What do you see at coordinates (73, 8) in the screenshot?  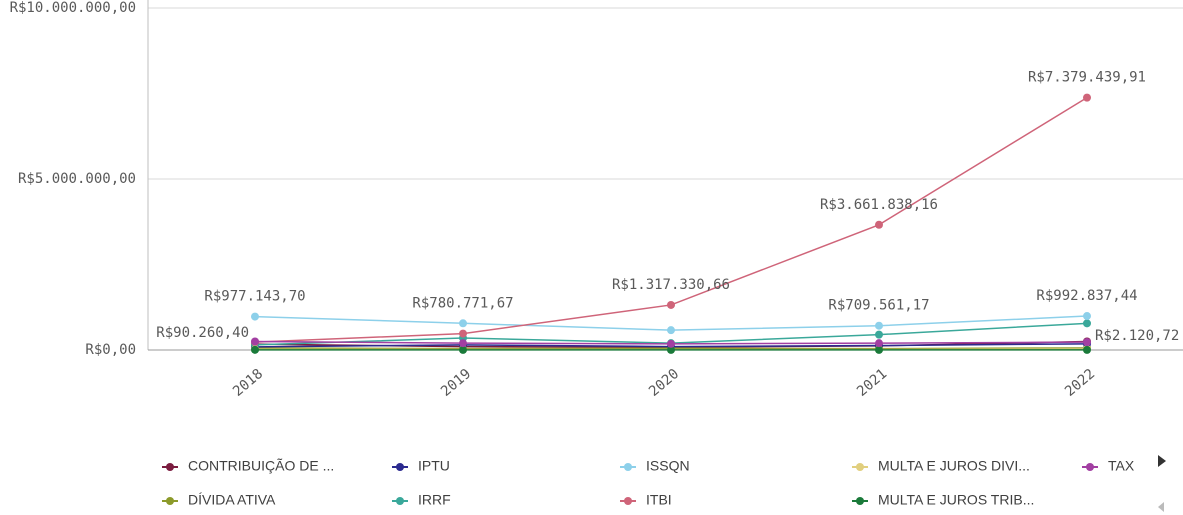 I see `y-tick-label: R$10.000.000,00` at bounding box center [73, 8].